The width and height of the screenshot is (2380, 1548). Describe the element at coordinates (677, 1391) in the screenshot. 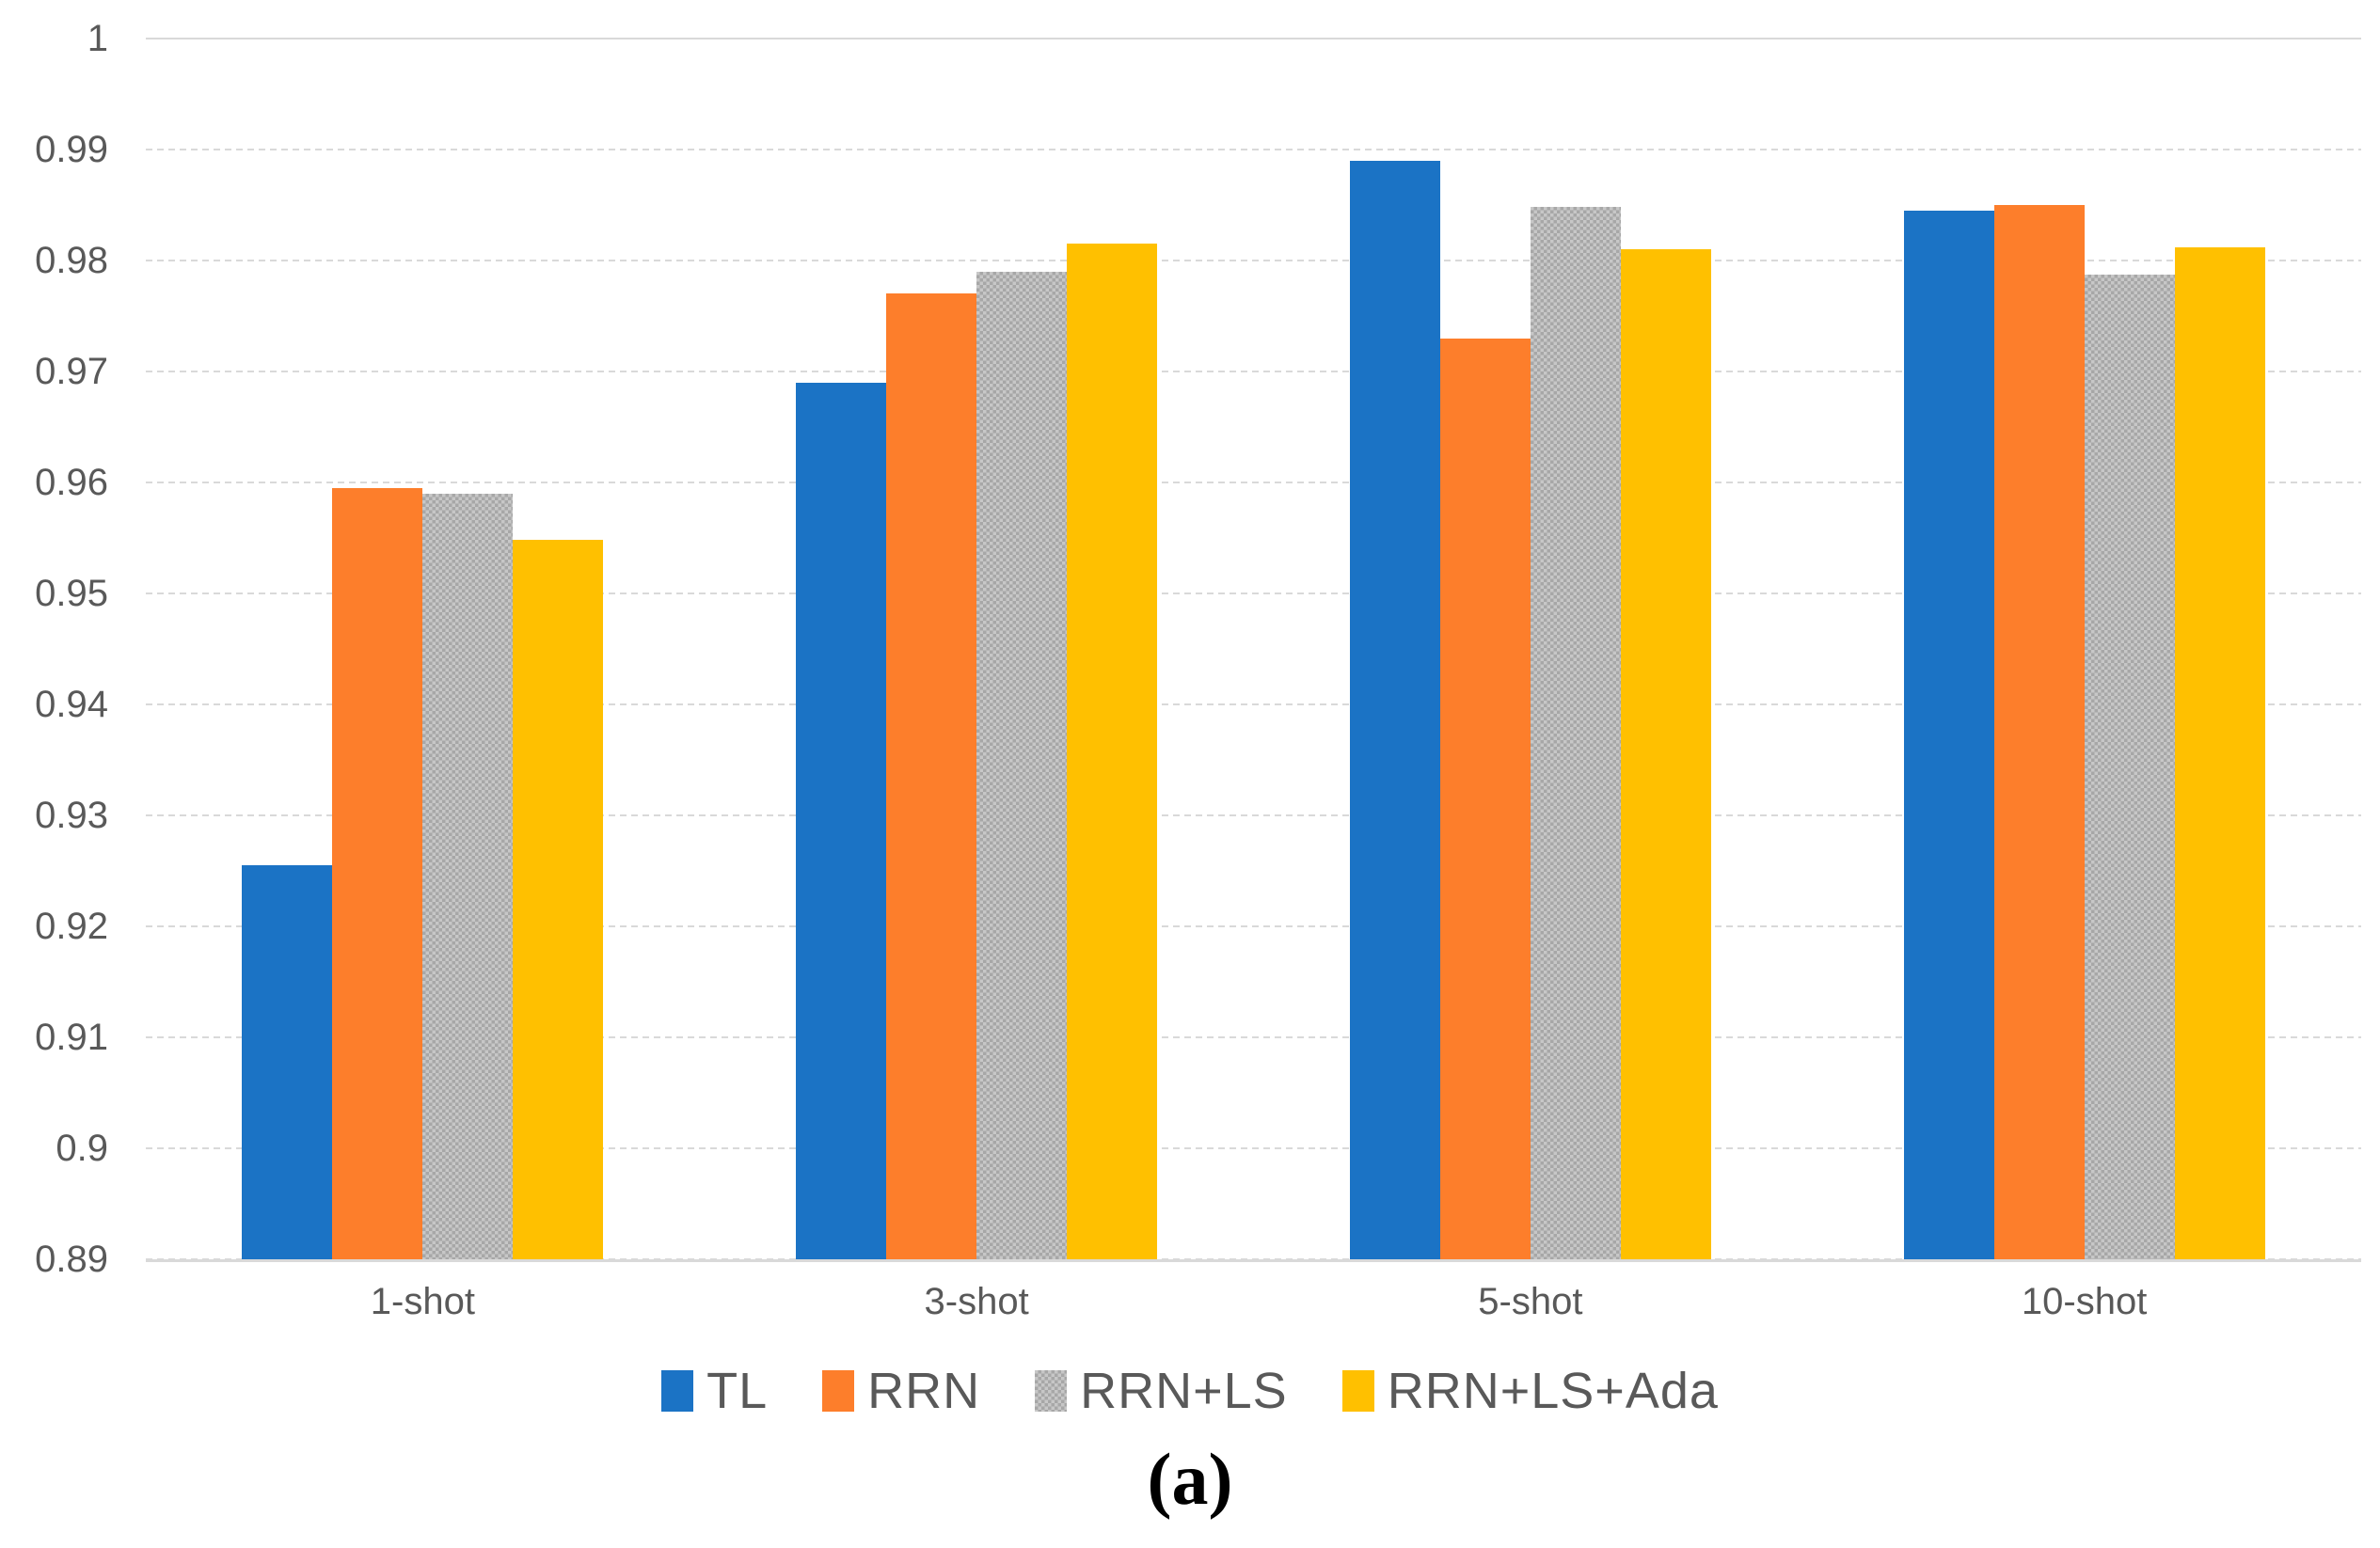

I see `legend-swatch-TL` at that location.